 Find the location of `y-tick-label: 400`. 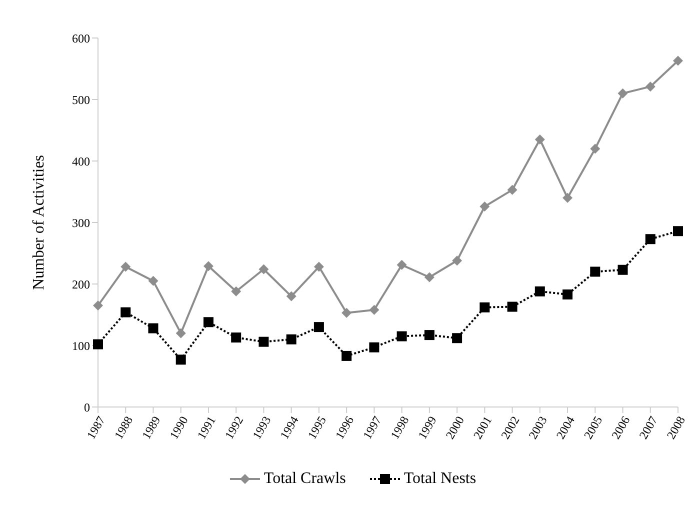

y-tick-label: 400 is located at coordinates (81, 161).